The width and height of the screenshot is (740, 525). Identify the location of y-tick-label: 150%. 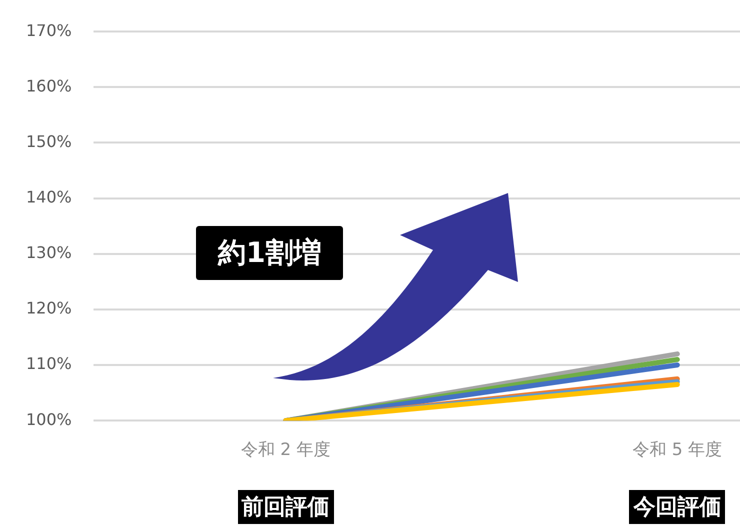
(49, 141).